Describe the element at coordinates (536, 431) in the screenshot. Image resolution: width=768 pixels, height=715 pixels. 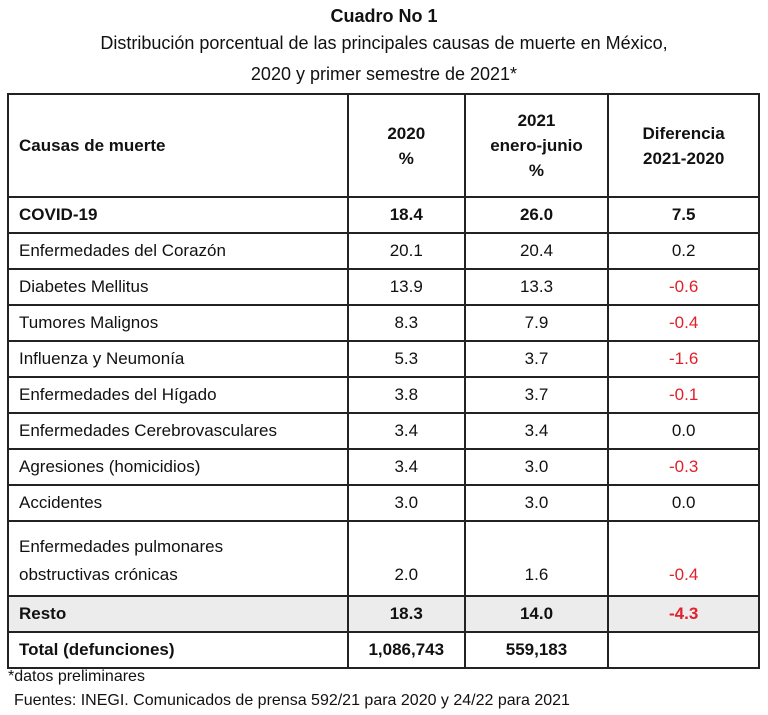
I see `value-2021-cell: 3.4` at that location.